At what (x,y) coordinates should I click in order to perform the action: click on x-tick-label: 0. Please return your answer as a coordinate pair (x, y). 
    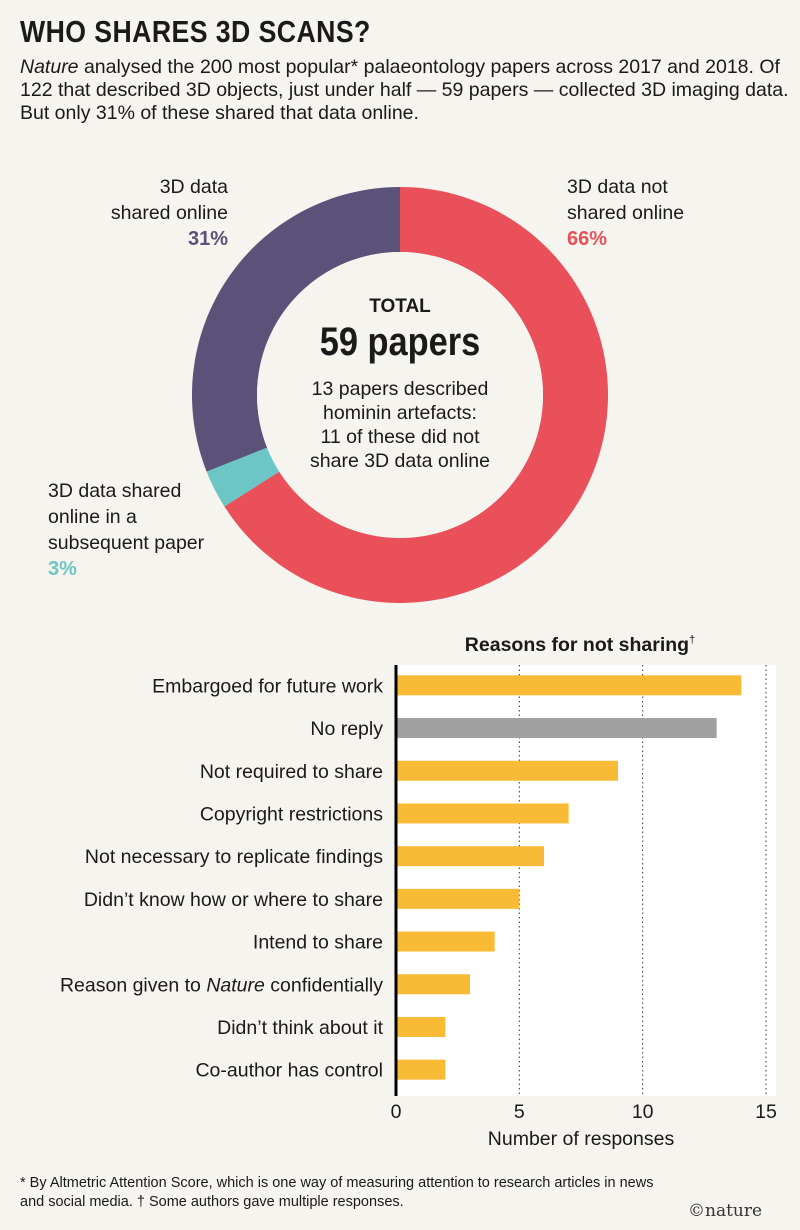
    Looking at the image, I should click on (396, 1112).